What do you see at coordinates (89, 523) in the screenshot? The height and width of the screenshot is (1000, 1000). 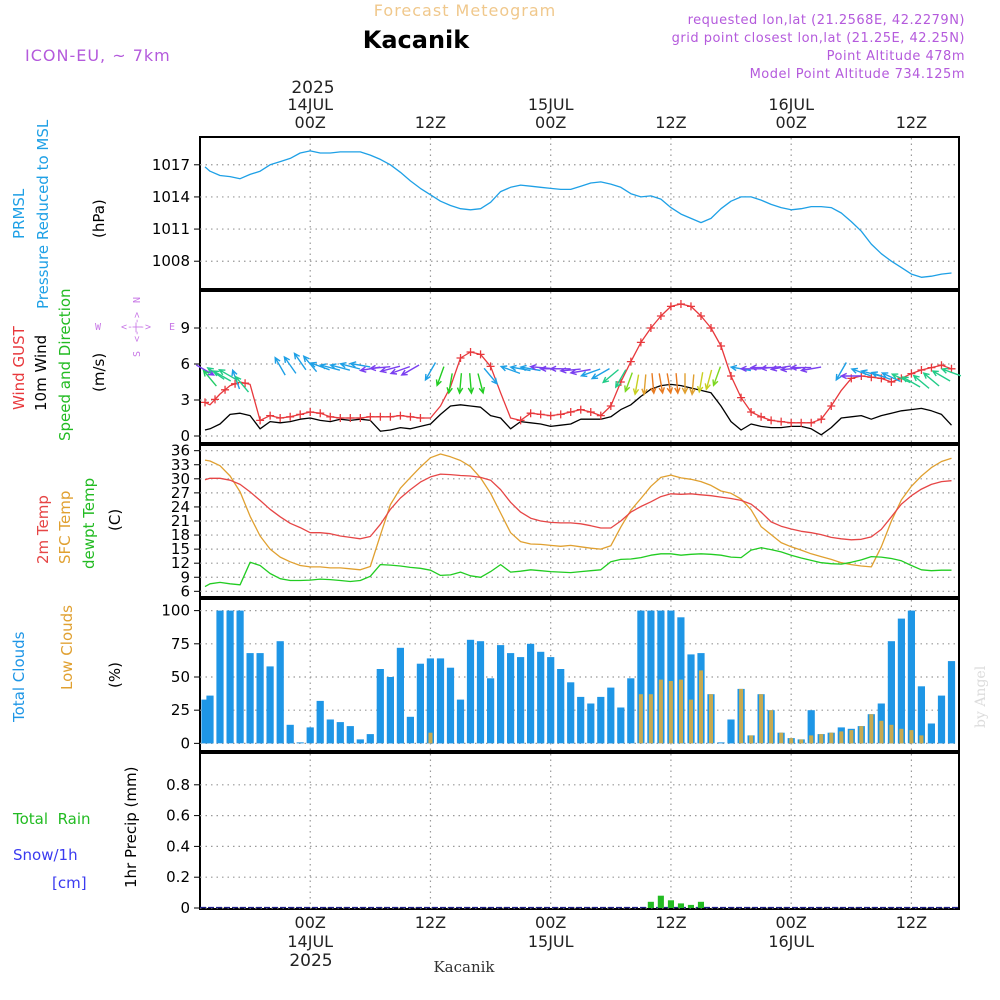 I see `dewpt-temp-label: dewpt Temp` at bounding box center [89, 523].